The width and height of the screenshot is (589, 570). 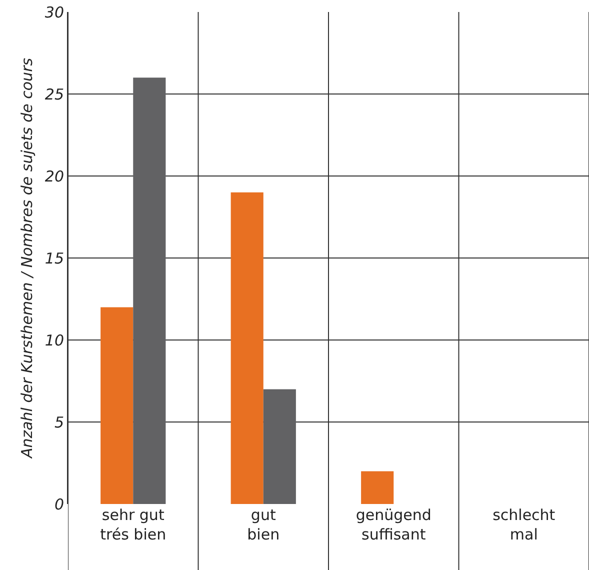 I want to click on y-tick-label: 5, so click(x=59, y=422).